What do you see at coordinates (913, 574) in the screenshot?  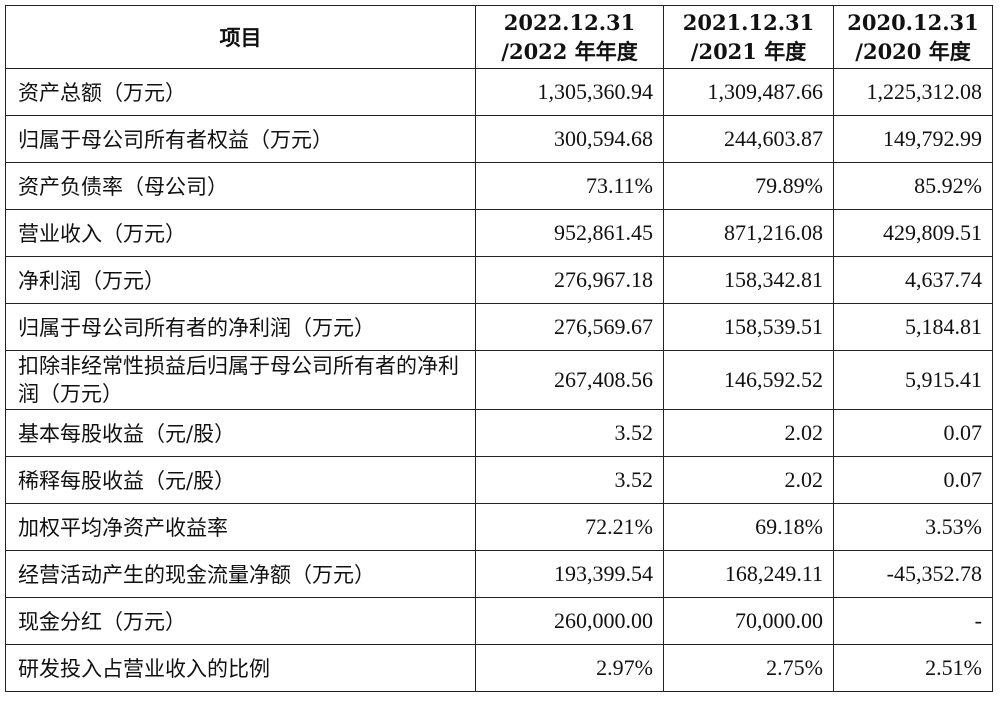 I see `cell-2020: -45,352.78` at bounding box center [913, 574].